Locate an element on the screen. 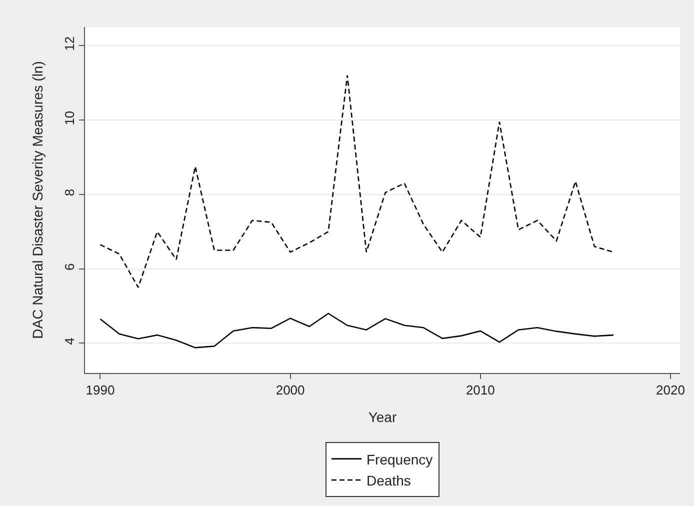  y-tick-label: 10 is located at coordinates (69, 118).